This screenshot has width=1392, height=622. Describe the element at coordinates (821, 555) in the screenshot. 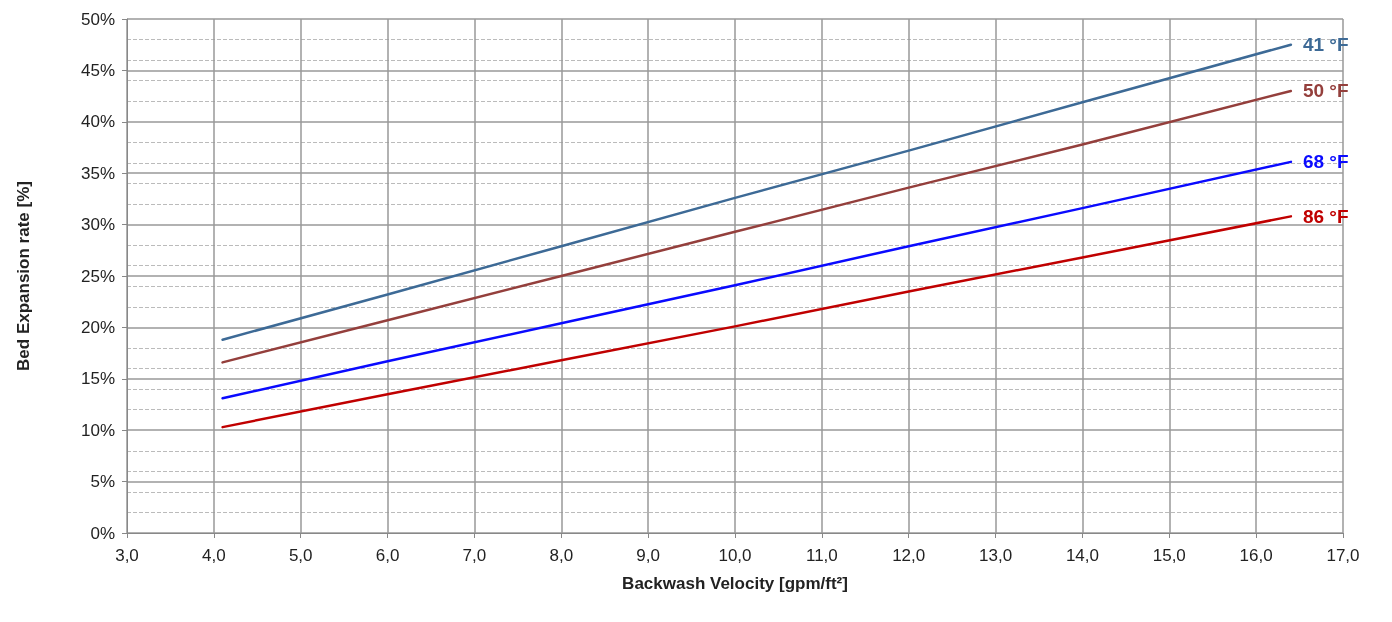

I see `x-tick-label: 11,0` at that location.